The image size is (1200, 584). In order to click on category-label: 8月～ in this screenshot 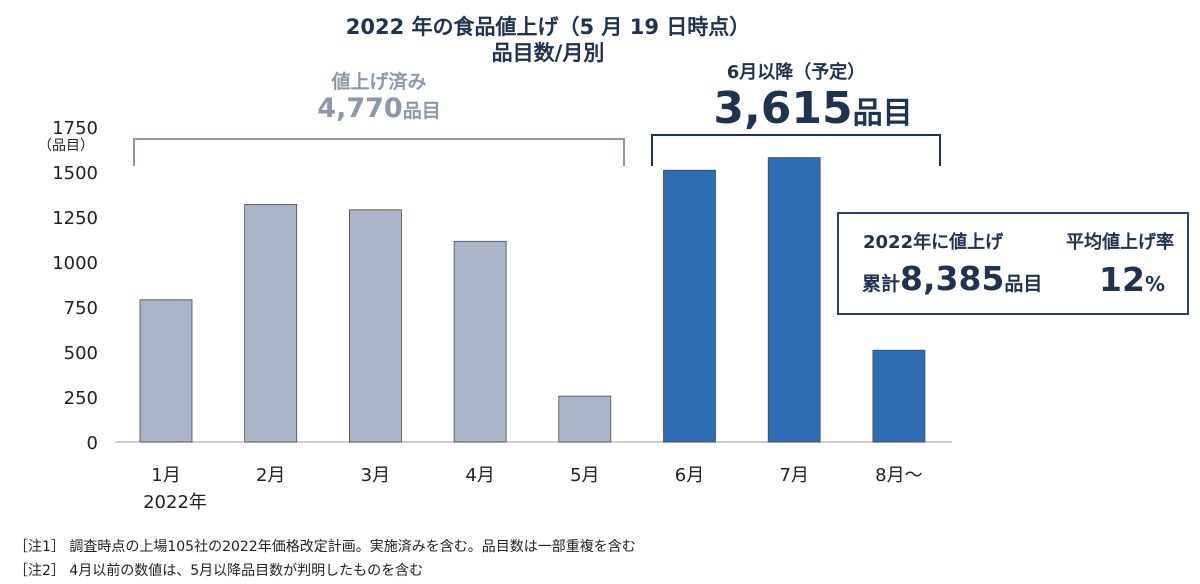, I will do `click(898, 475)`.